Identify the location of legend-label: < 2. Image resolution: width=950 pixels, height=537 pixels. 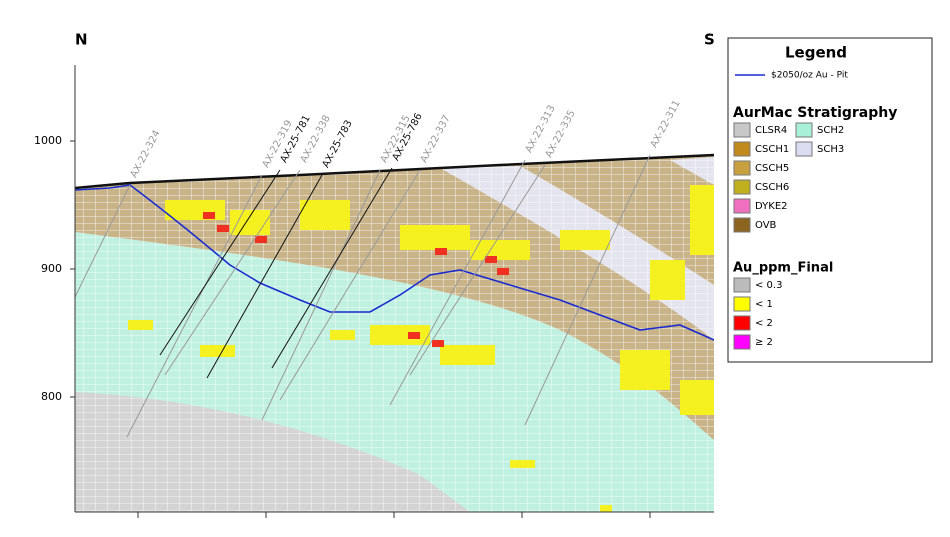
(764, 323).